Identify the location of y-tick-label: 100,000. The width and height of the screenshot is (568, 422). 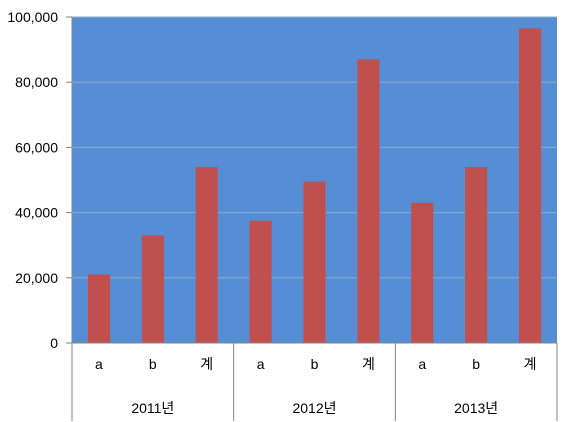
(32, 17).